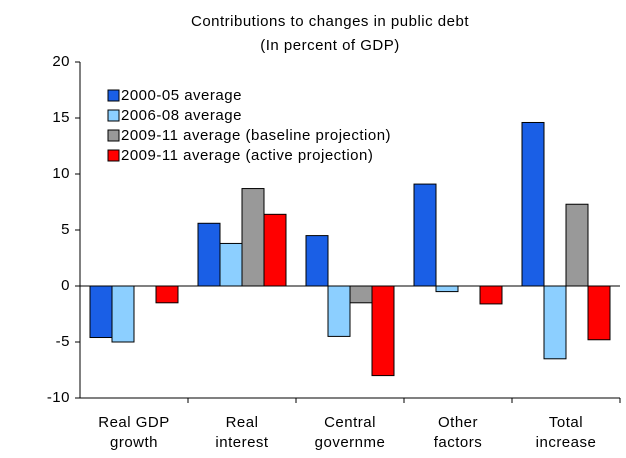  I want to click on legend-label: 2006-08 average, so click(181, 115).